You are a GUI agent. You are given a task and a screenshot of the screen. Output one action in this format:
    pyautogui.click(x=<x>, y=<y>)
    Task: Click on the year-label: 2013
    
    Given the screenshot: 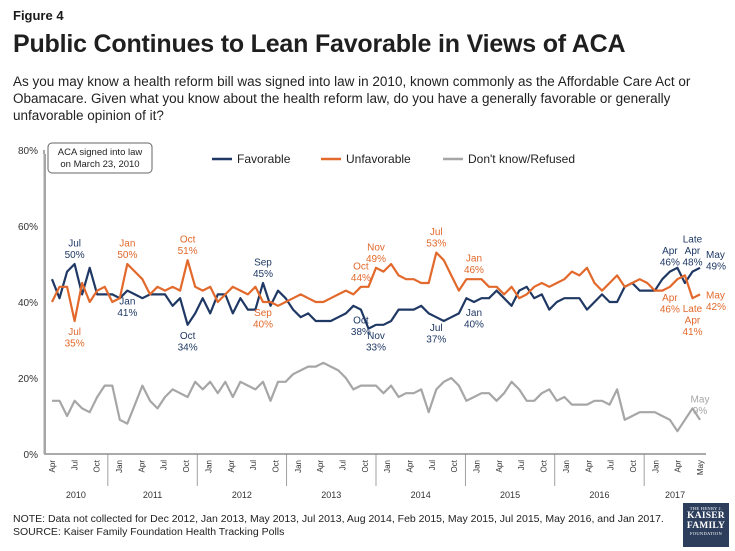 What is the action you would take?
    pyautogui.click(x=331, y=495)
    